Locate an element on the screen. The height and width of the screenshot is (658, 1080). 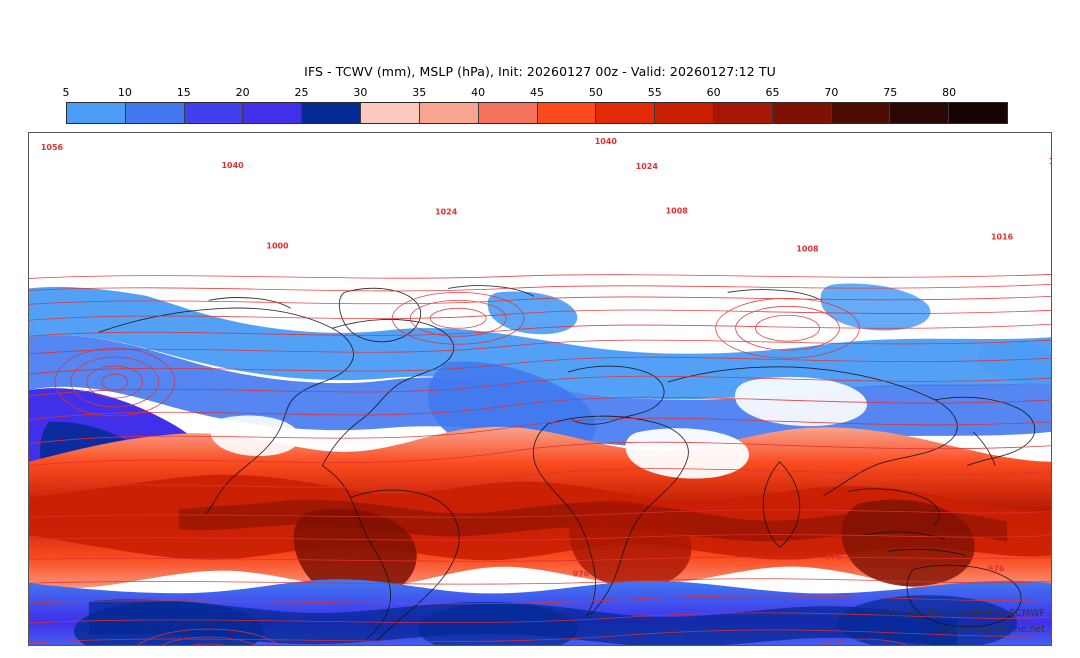
colorbar-tick-label: 5 is located at coordinates (66, 92).